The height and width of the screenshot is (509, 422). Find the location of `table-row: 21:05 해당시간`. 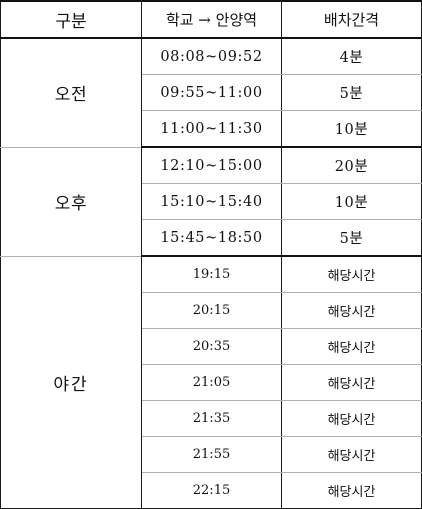

table-row: 21:05 해당시간 is located at coordinates (211, 382).